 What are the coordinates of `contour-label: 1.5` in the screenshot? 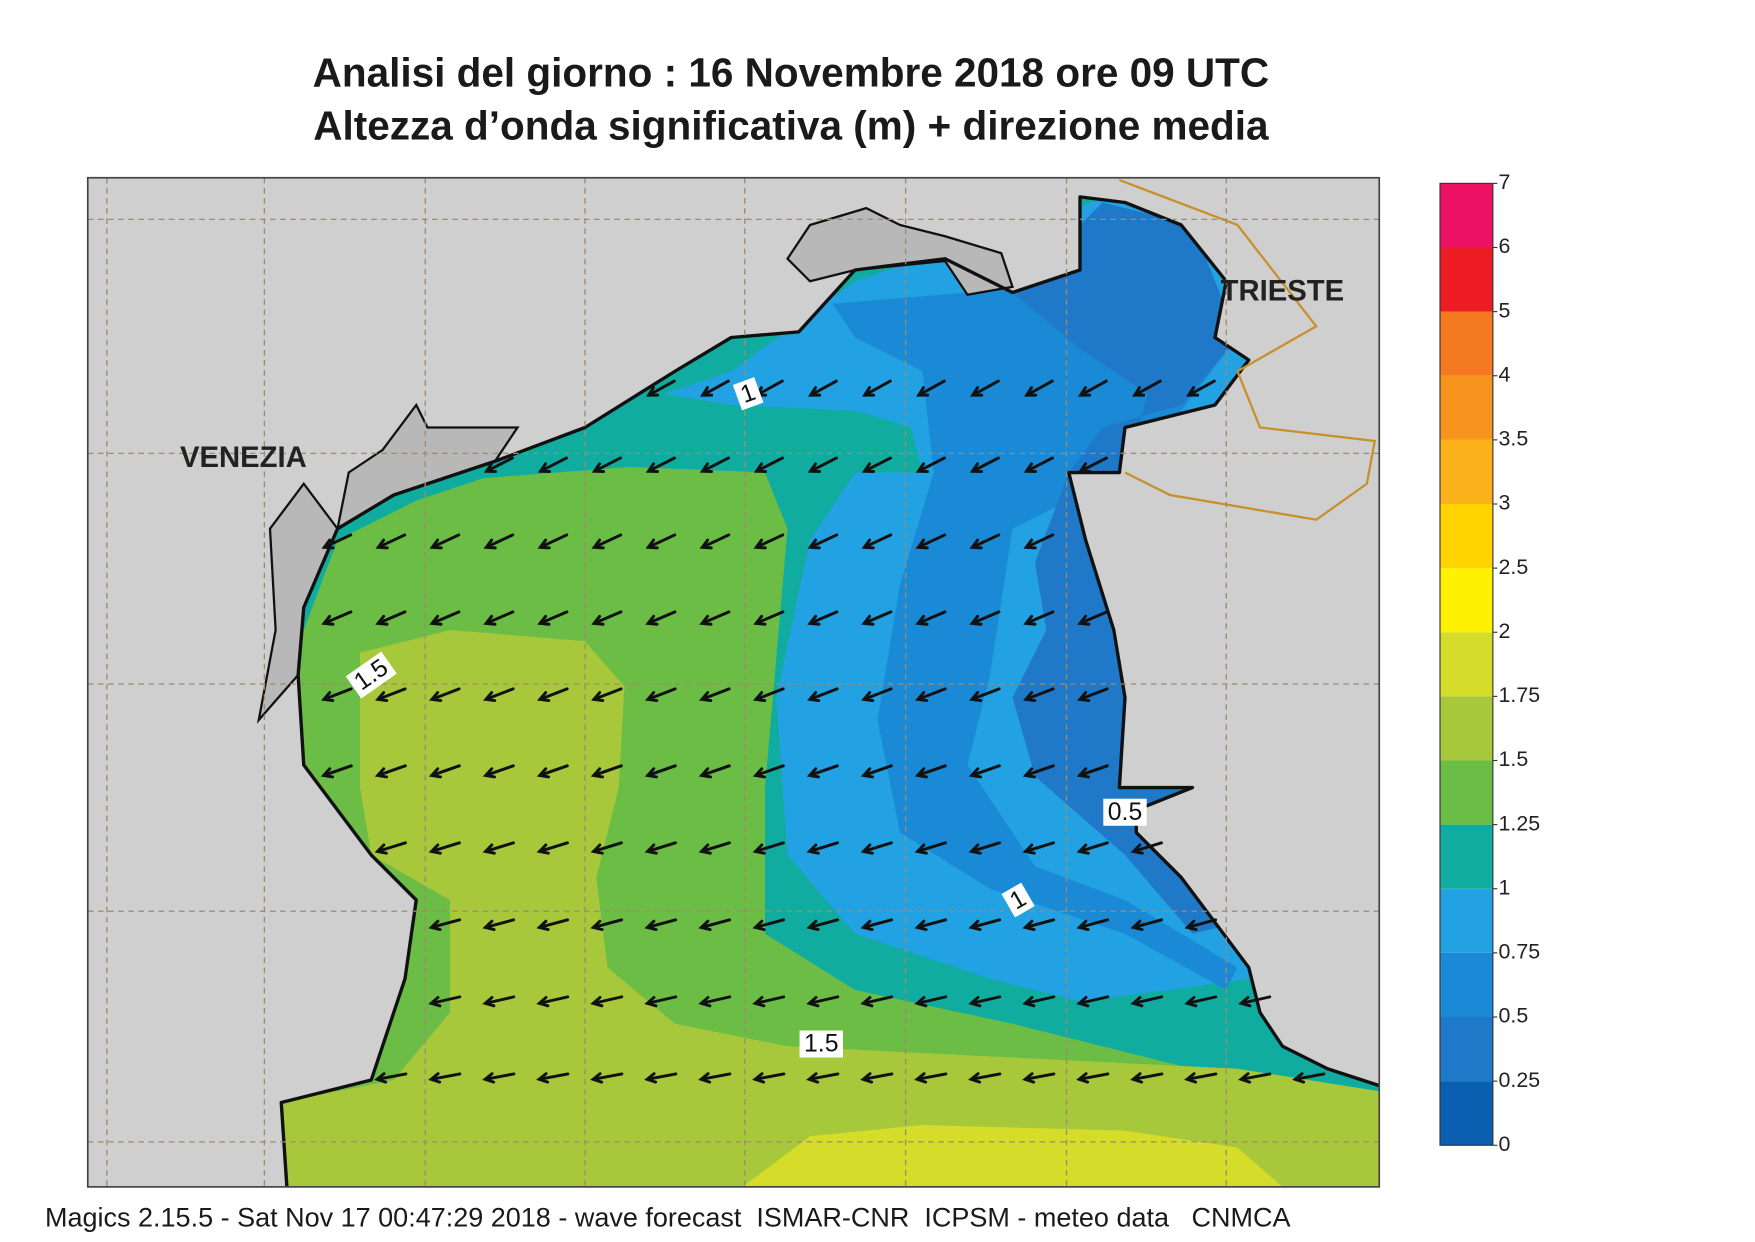 It's located at (821, 1044).